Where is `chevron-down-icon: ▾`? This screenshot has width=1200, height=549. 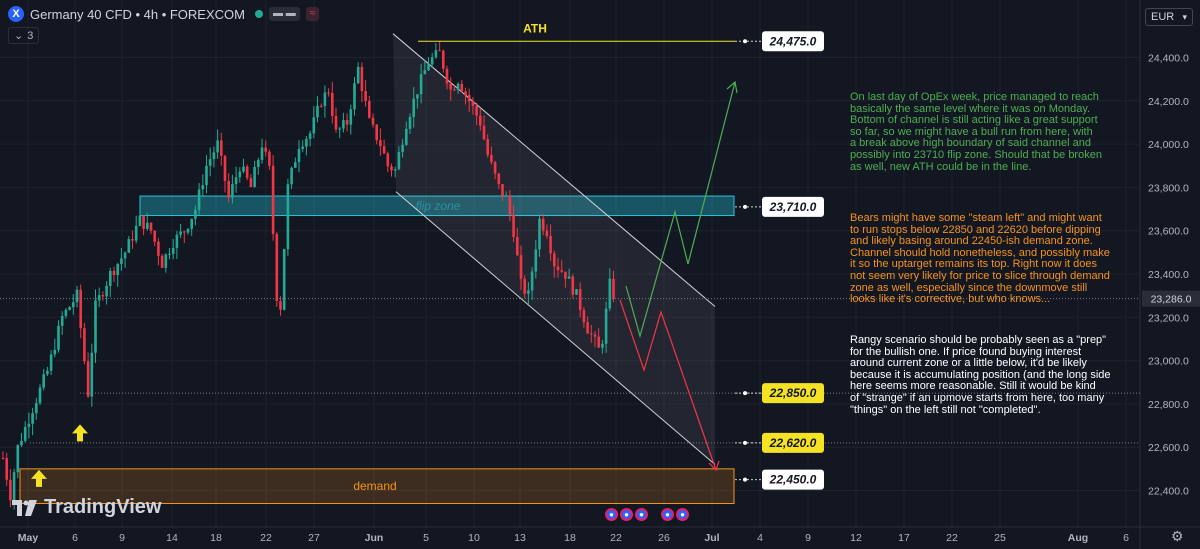
chevron-down-icon: ▾ is located at coordinates (1184, 16).